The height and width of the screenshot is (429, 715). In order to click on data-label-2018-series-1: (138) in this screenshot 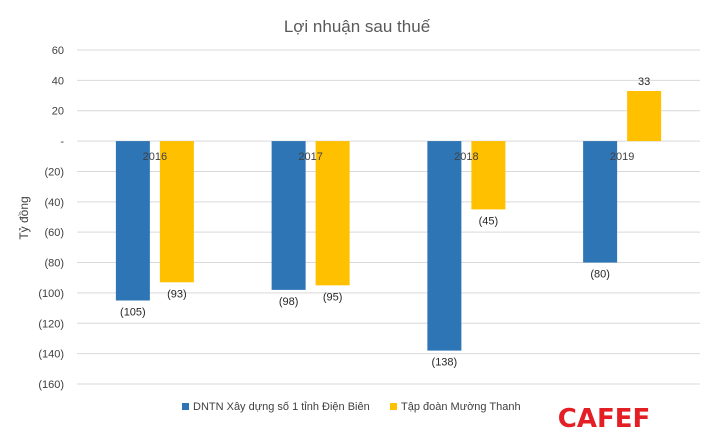, I will do `click(445, 363)`.